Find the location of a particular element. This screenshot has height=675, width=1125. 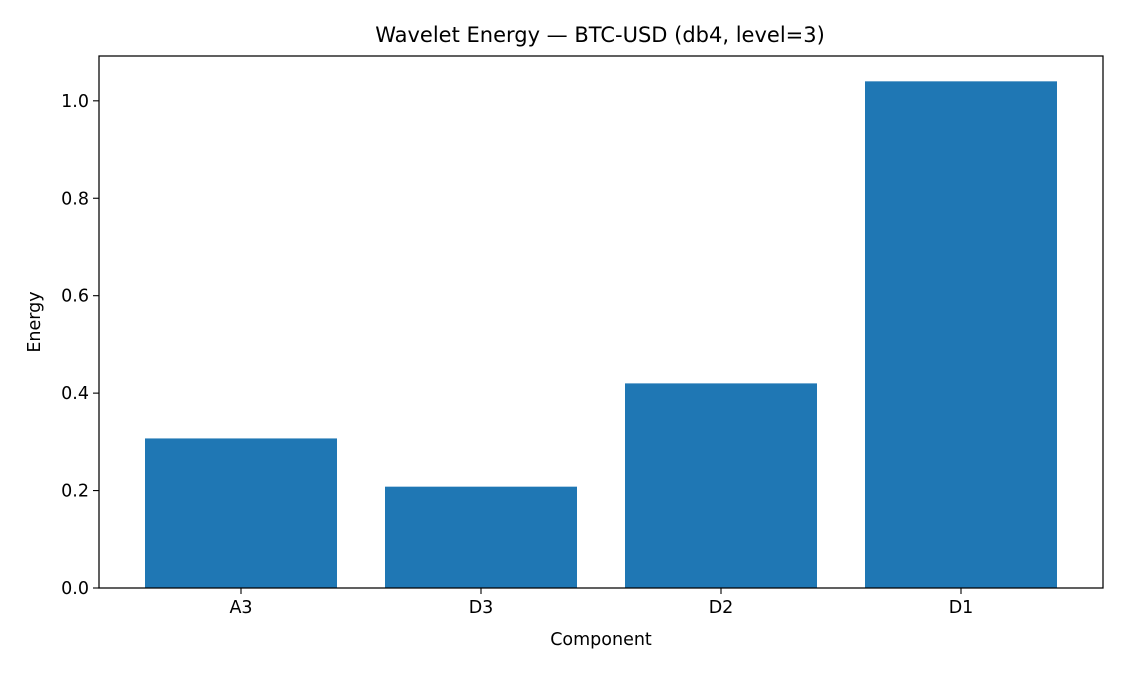

x-tick-label-a3: A3 is located at coordinates (240, 608).